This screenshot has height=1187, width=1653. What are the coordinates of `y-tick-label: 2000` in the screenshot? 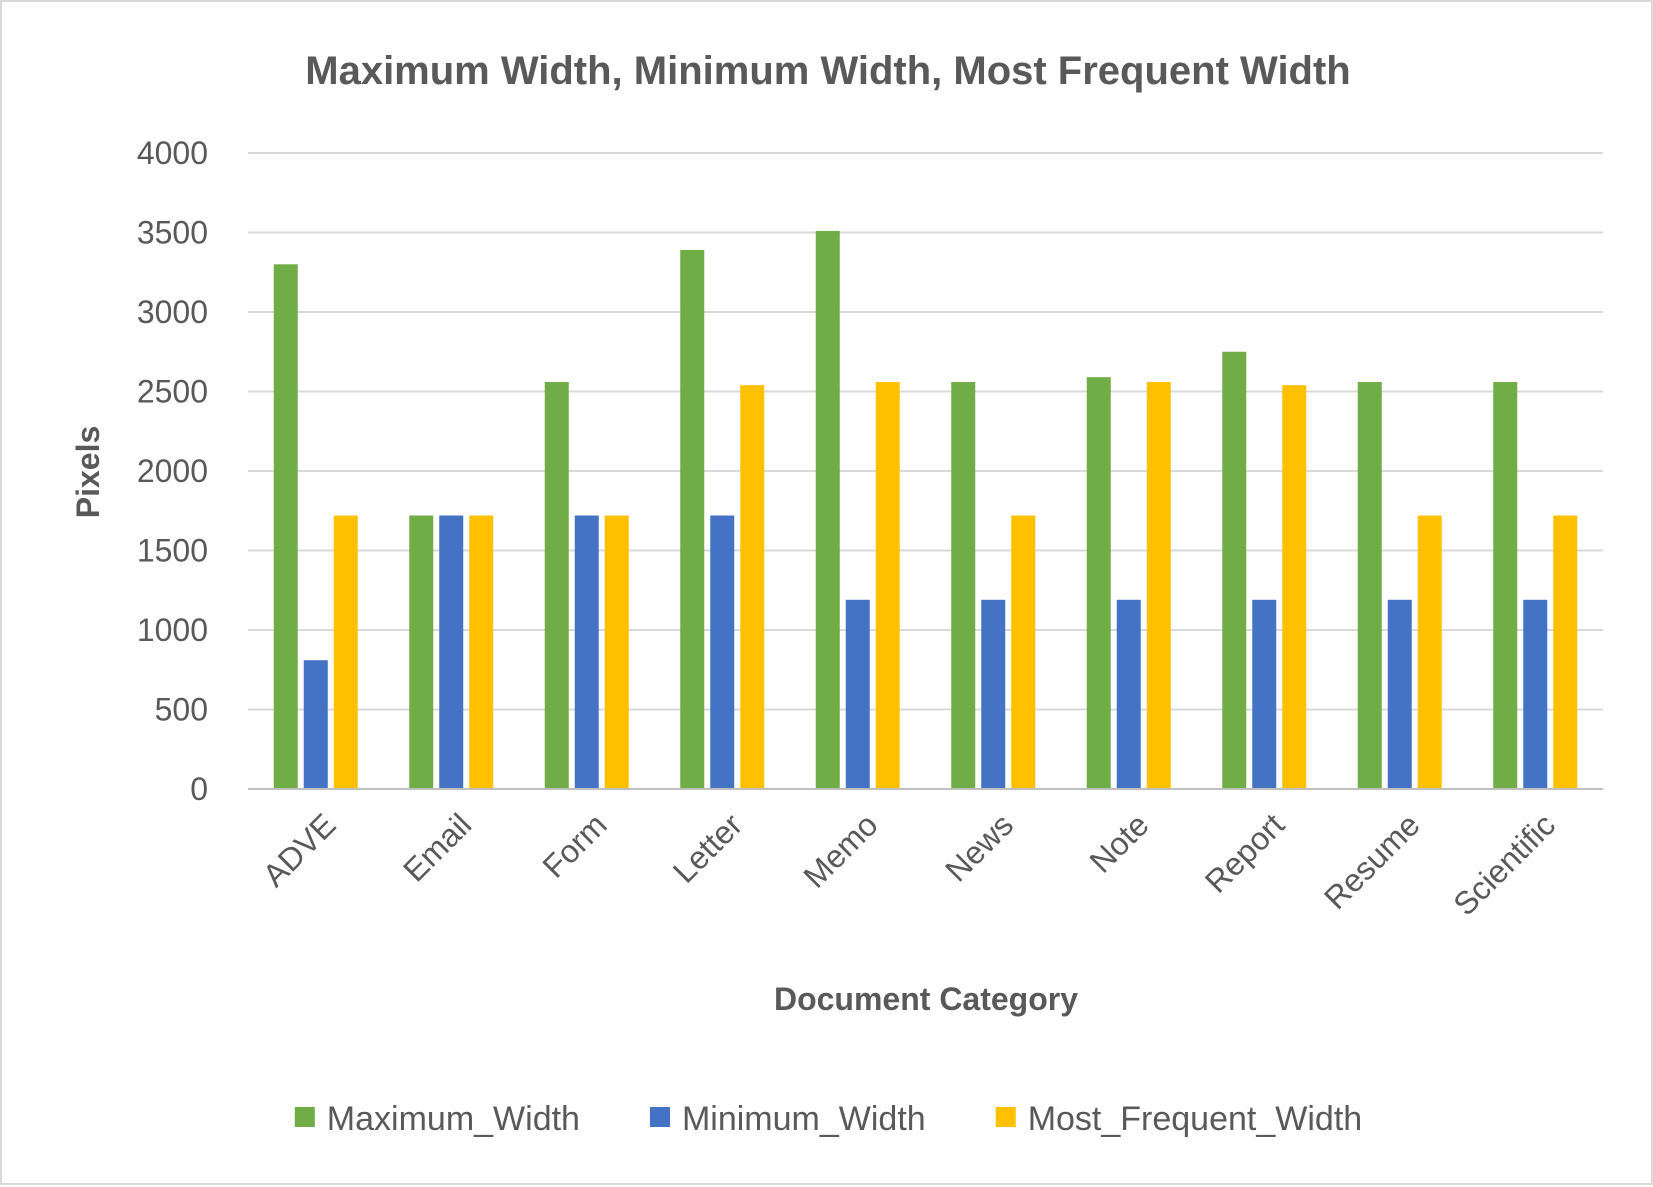 It's located at (172, 471).